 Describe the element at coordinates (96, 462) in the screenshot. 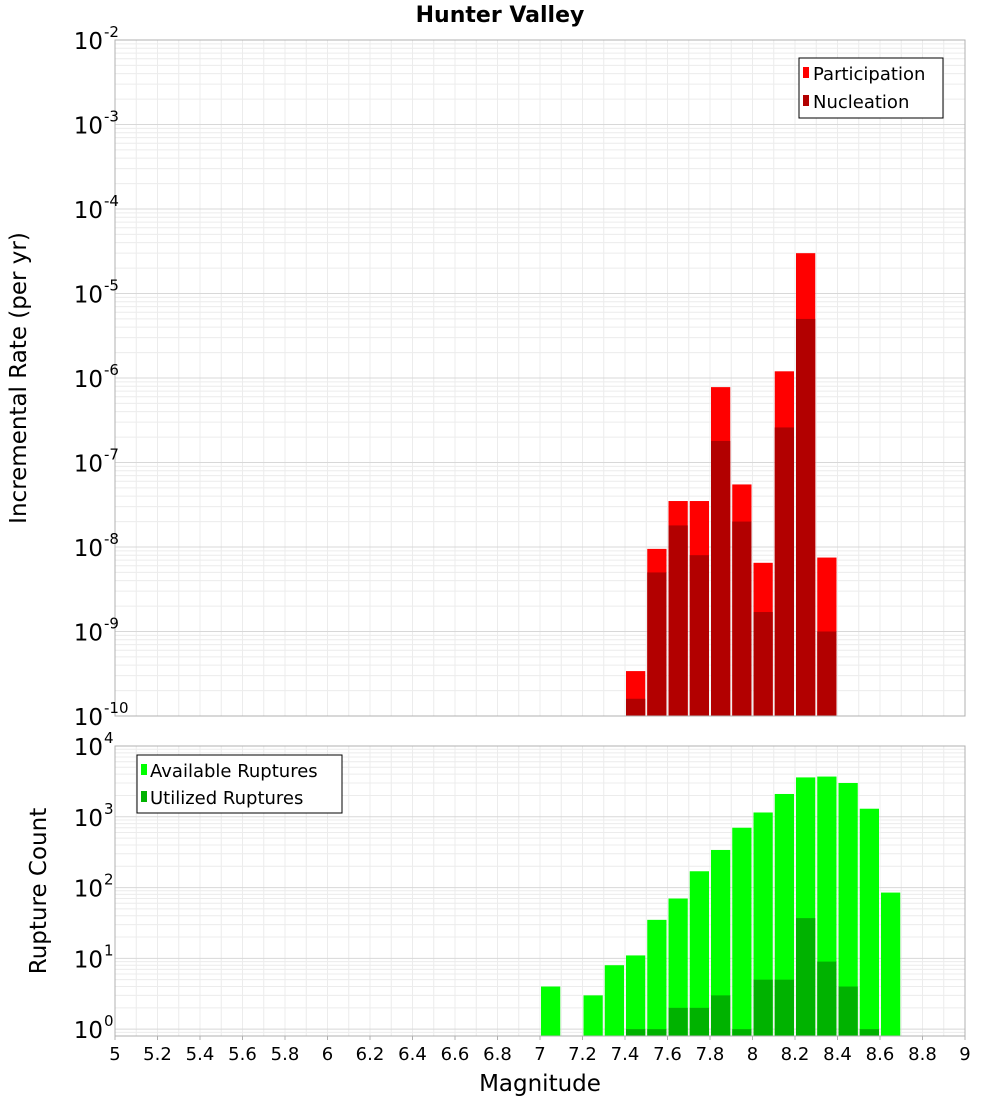

I see `rate-y-tick-label: 10 -7` at that location.